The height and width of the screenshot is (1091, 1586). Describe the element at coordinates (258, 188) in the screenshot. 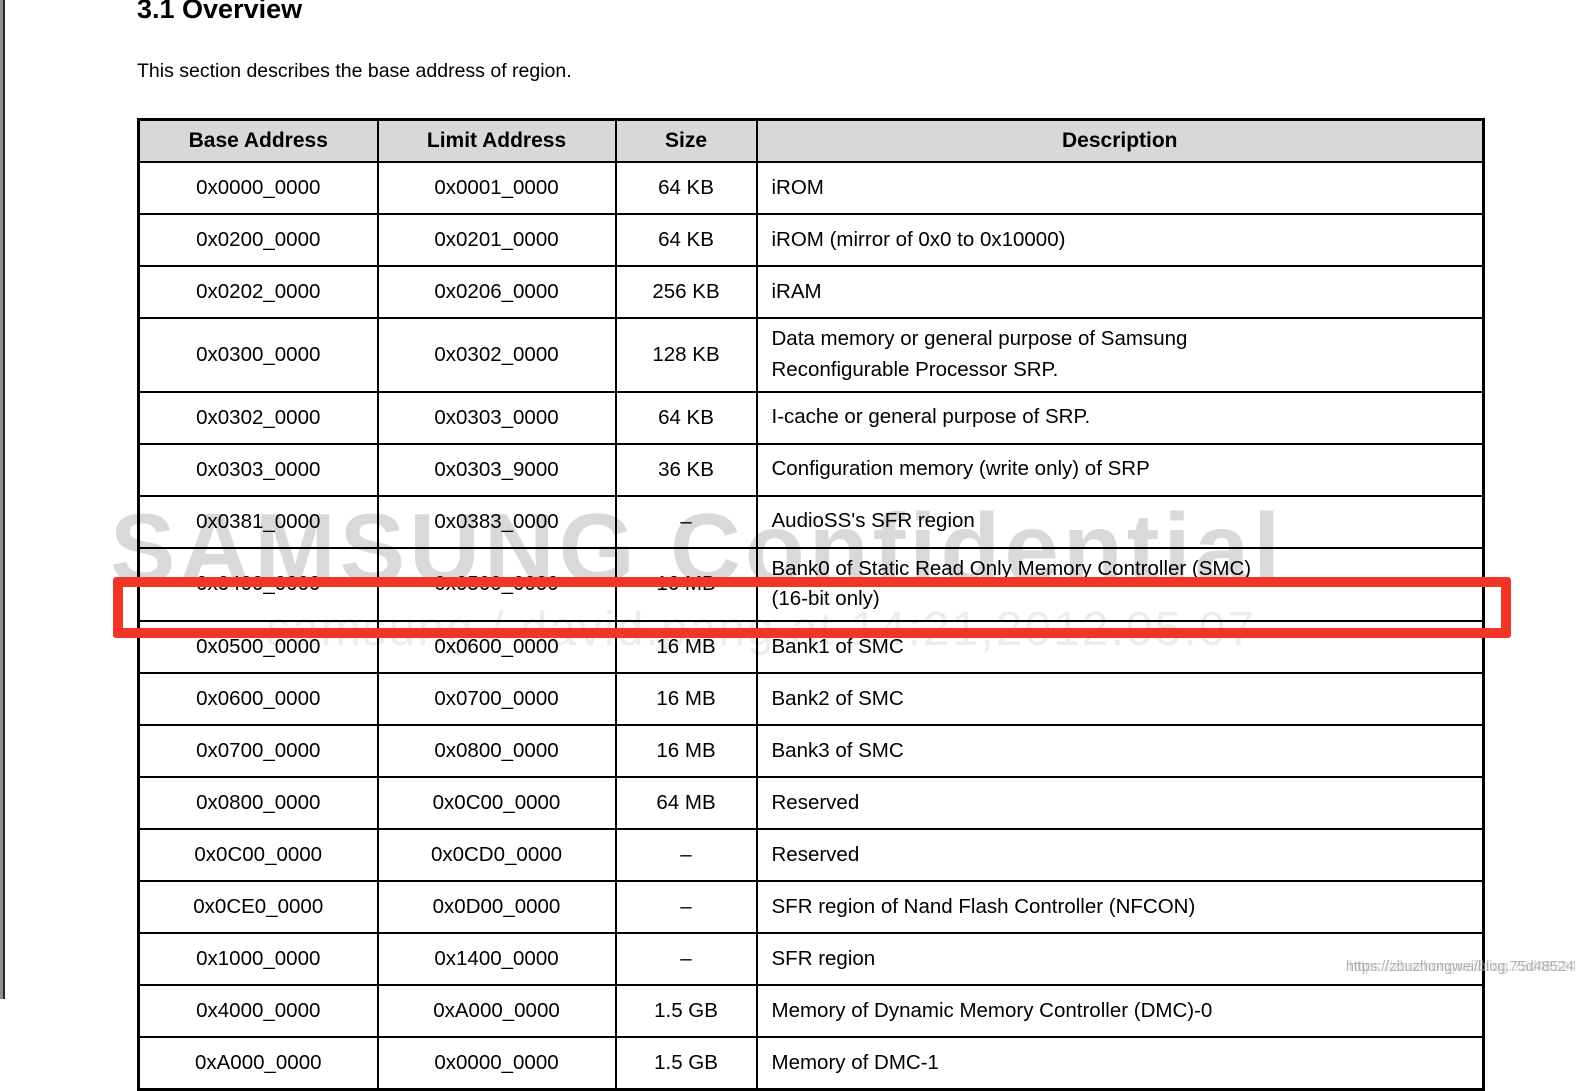

I see `cell-base-address: 0x0000_0000` at that location.